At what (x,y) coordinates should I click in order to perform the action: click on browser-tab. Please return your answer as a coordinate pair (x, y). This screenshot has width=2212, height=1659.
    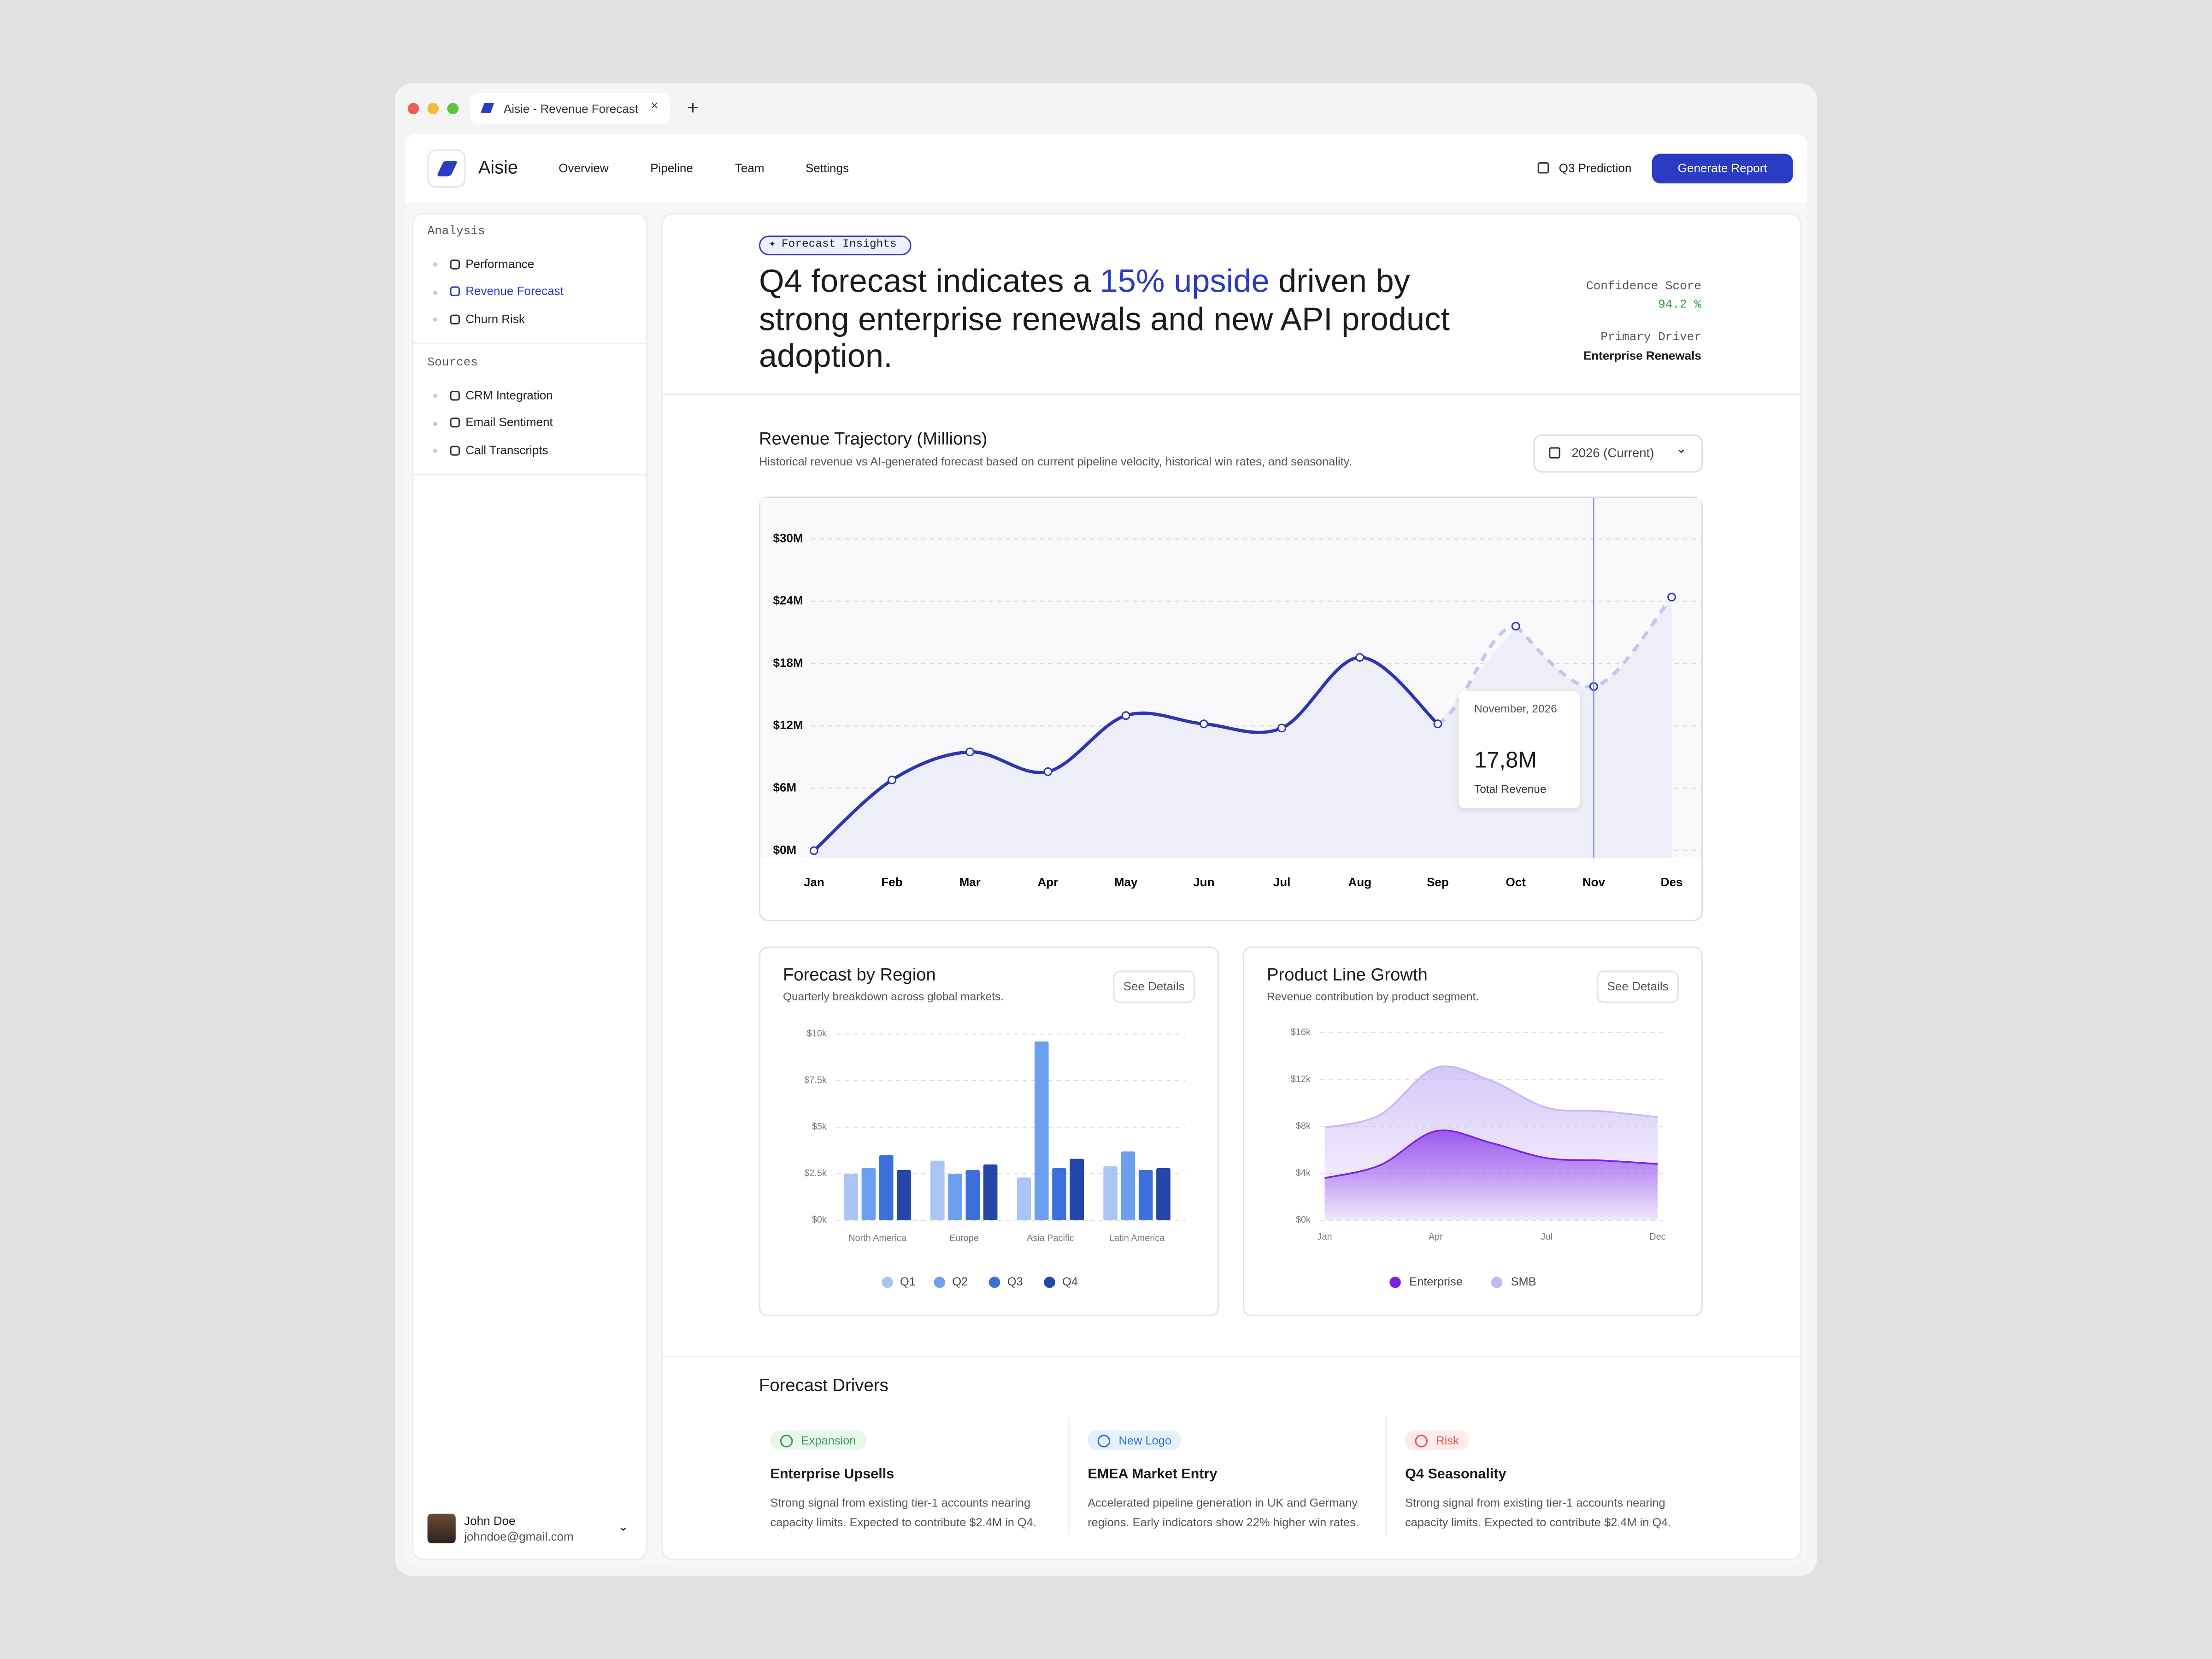
    Looking at the image, I should click on (570, 108).